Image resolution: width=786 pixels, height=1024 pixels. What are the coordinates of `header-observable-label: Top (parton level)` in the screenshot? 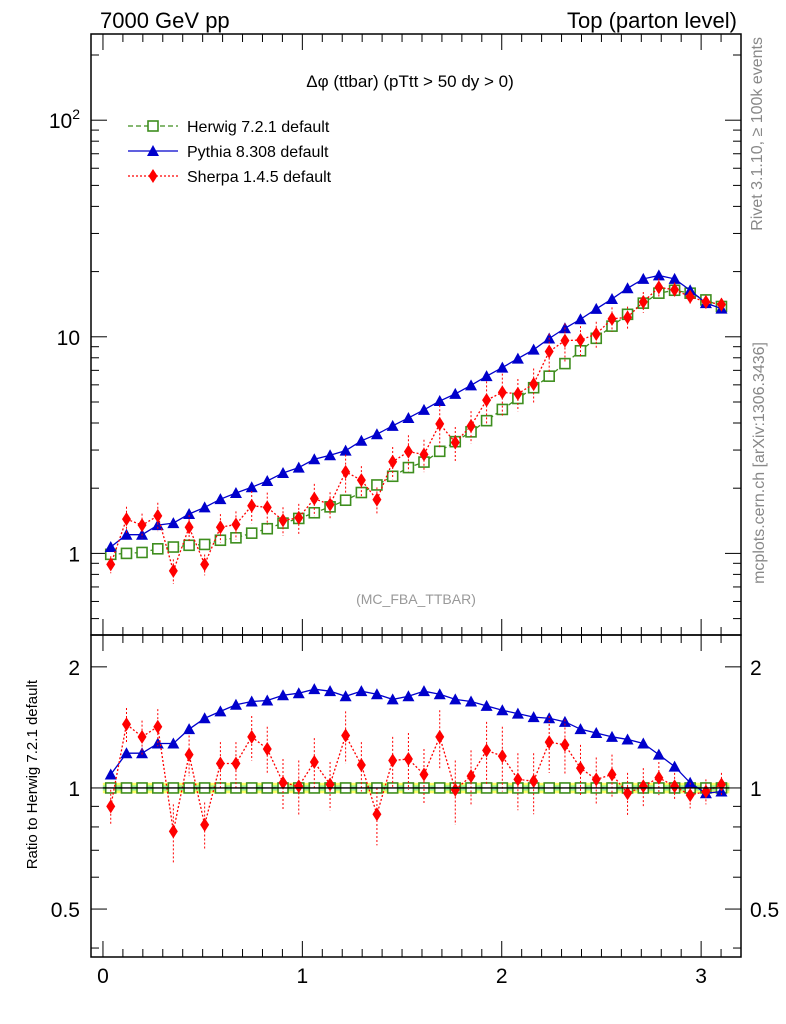 It's located at (652, 20).